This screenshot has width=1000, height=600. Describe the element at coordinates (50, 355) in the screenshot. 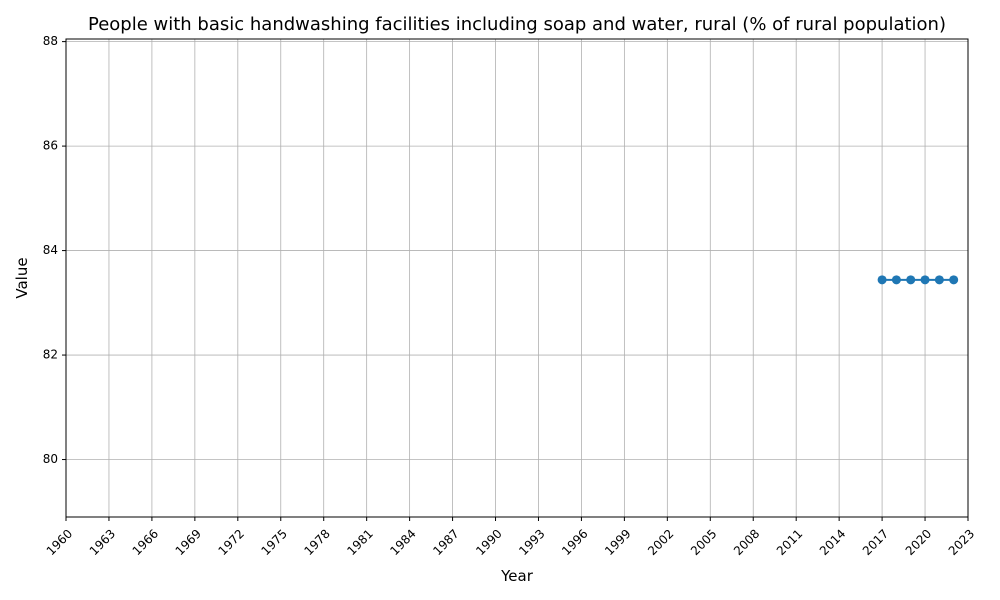

I see `y-tick-label: 82` at that location.